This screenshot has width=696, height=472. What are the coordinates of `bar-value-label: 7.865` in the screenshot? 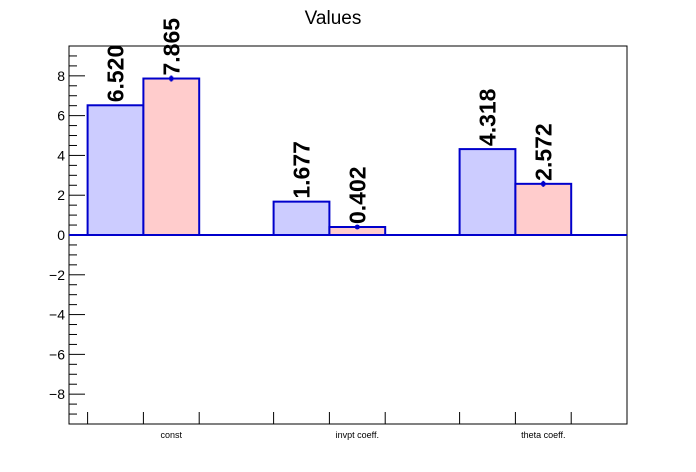 It's located at (171, 47).